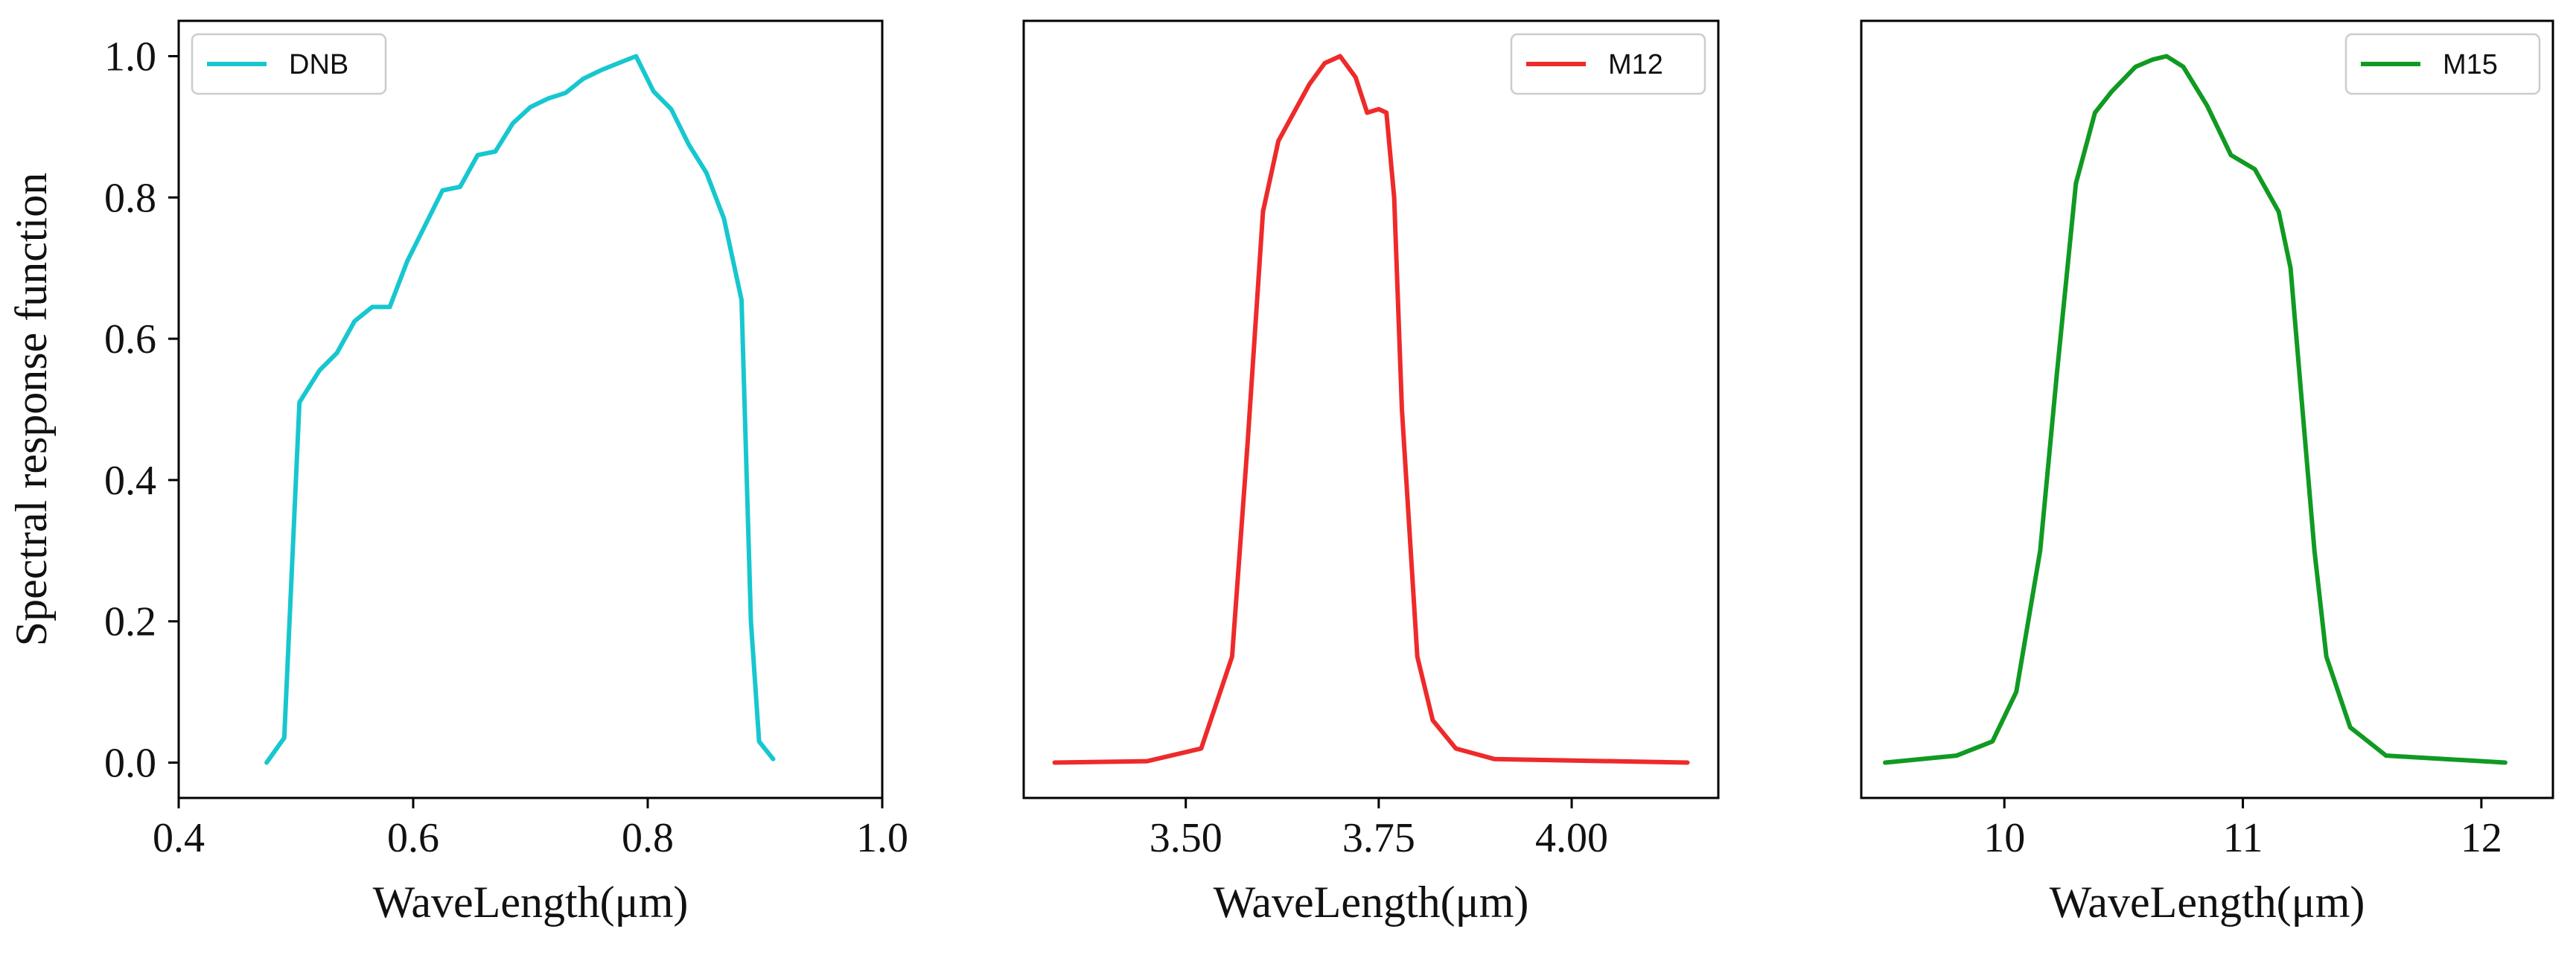  I want to click on y-tick-label: 0.6, so click(130, 339).